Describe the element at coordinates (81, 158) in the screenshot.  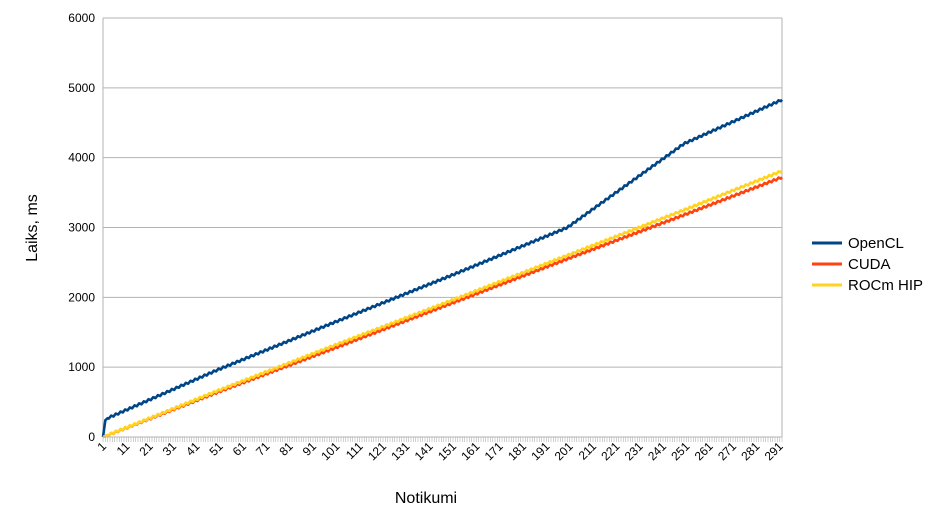
I see `y-tick-label: 4000` at that location.